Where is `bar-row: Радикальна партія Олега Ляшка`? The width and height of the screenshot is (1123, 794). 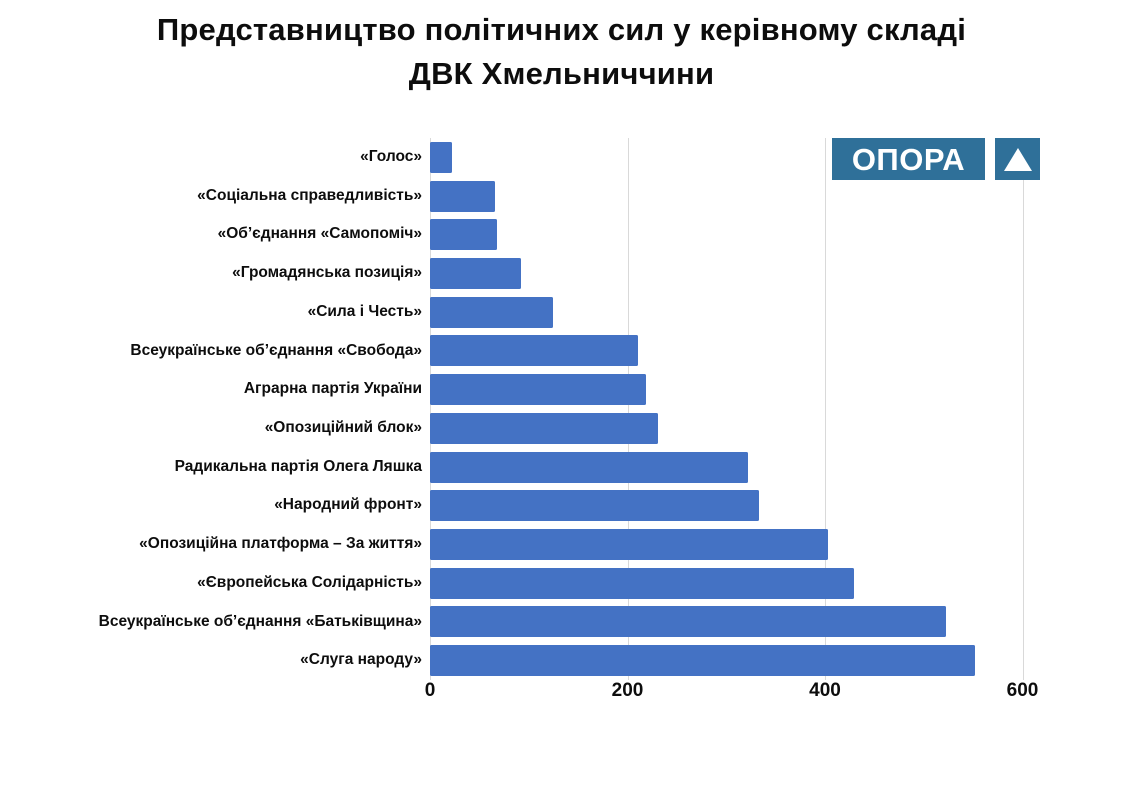 bar-row: Радикальна партія Олега Ляшка is located at coordinates (561, 467).